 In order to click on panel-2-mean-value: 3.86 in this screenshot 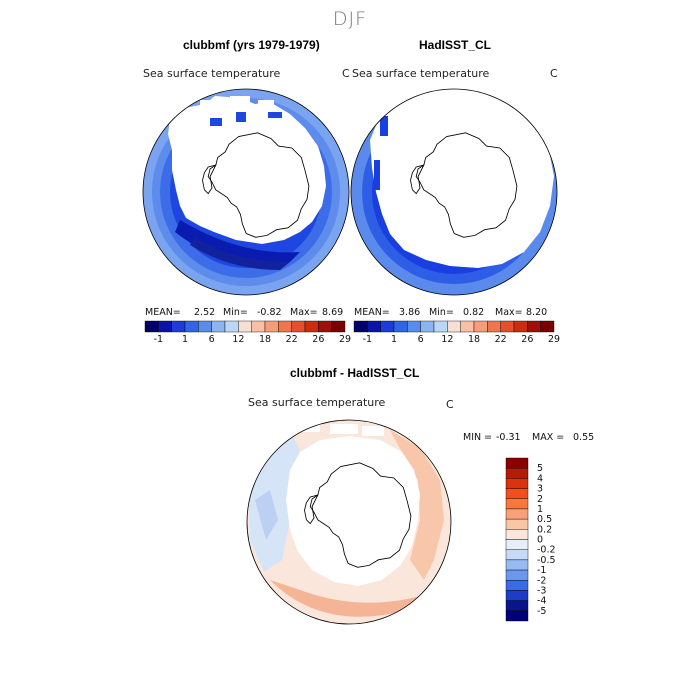, I will do `click(410, 312)`.